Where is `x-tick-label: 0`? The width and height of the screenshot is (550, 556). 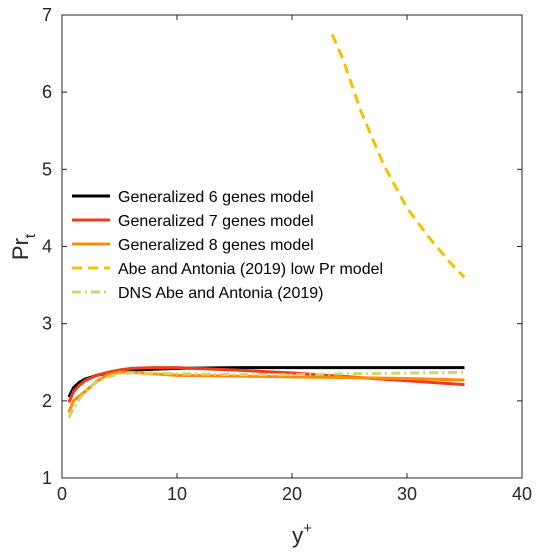 x-tick-label: 0 is located at coordinates (62, 494).